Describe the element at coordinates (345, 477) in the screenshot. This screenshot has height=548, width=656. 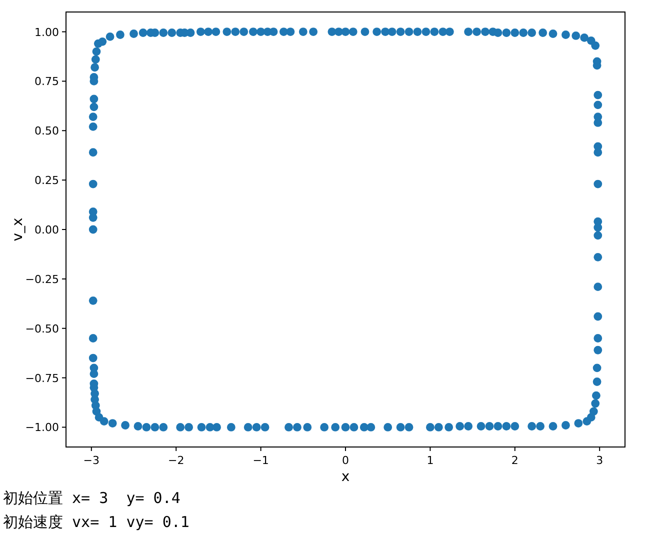
I see `x-axis-title: x` at that location.